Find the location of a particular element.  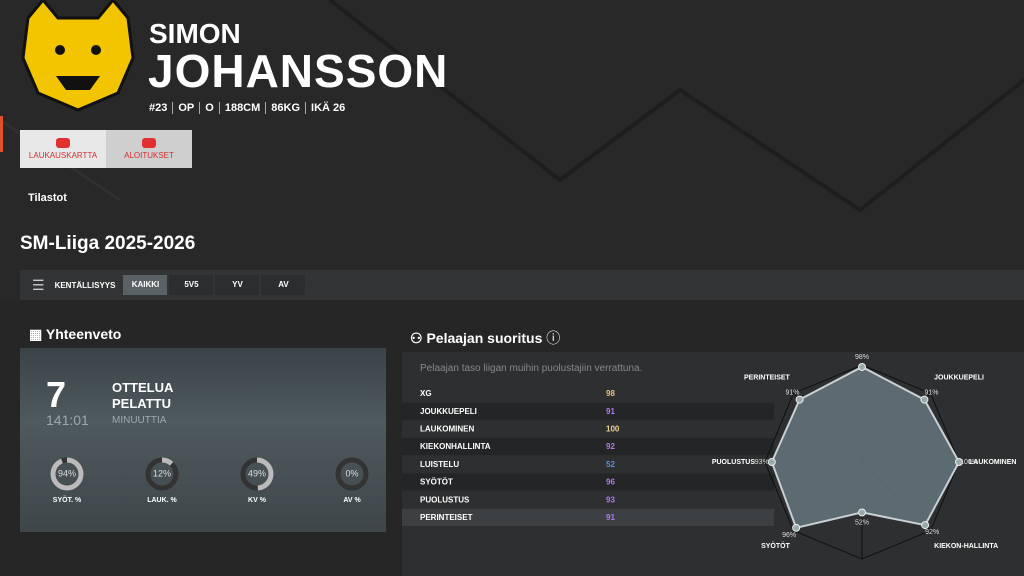

summary-title: ▦ Yhteenveto is located at coordinates (75, 334).